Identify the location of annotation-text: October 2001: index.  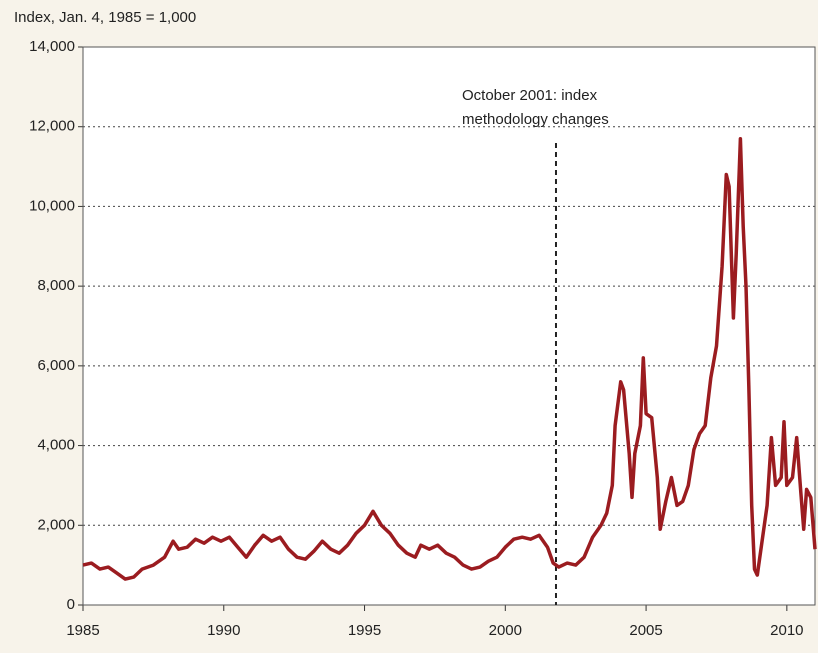
(530, 95).